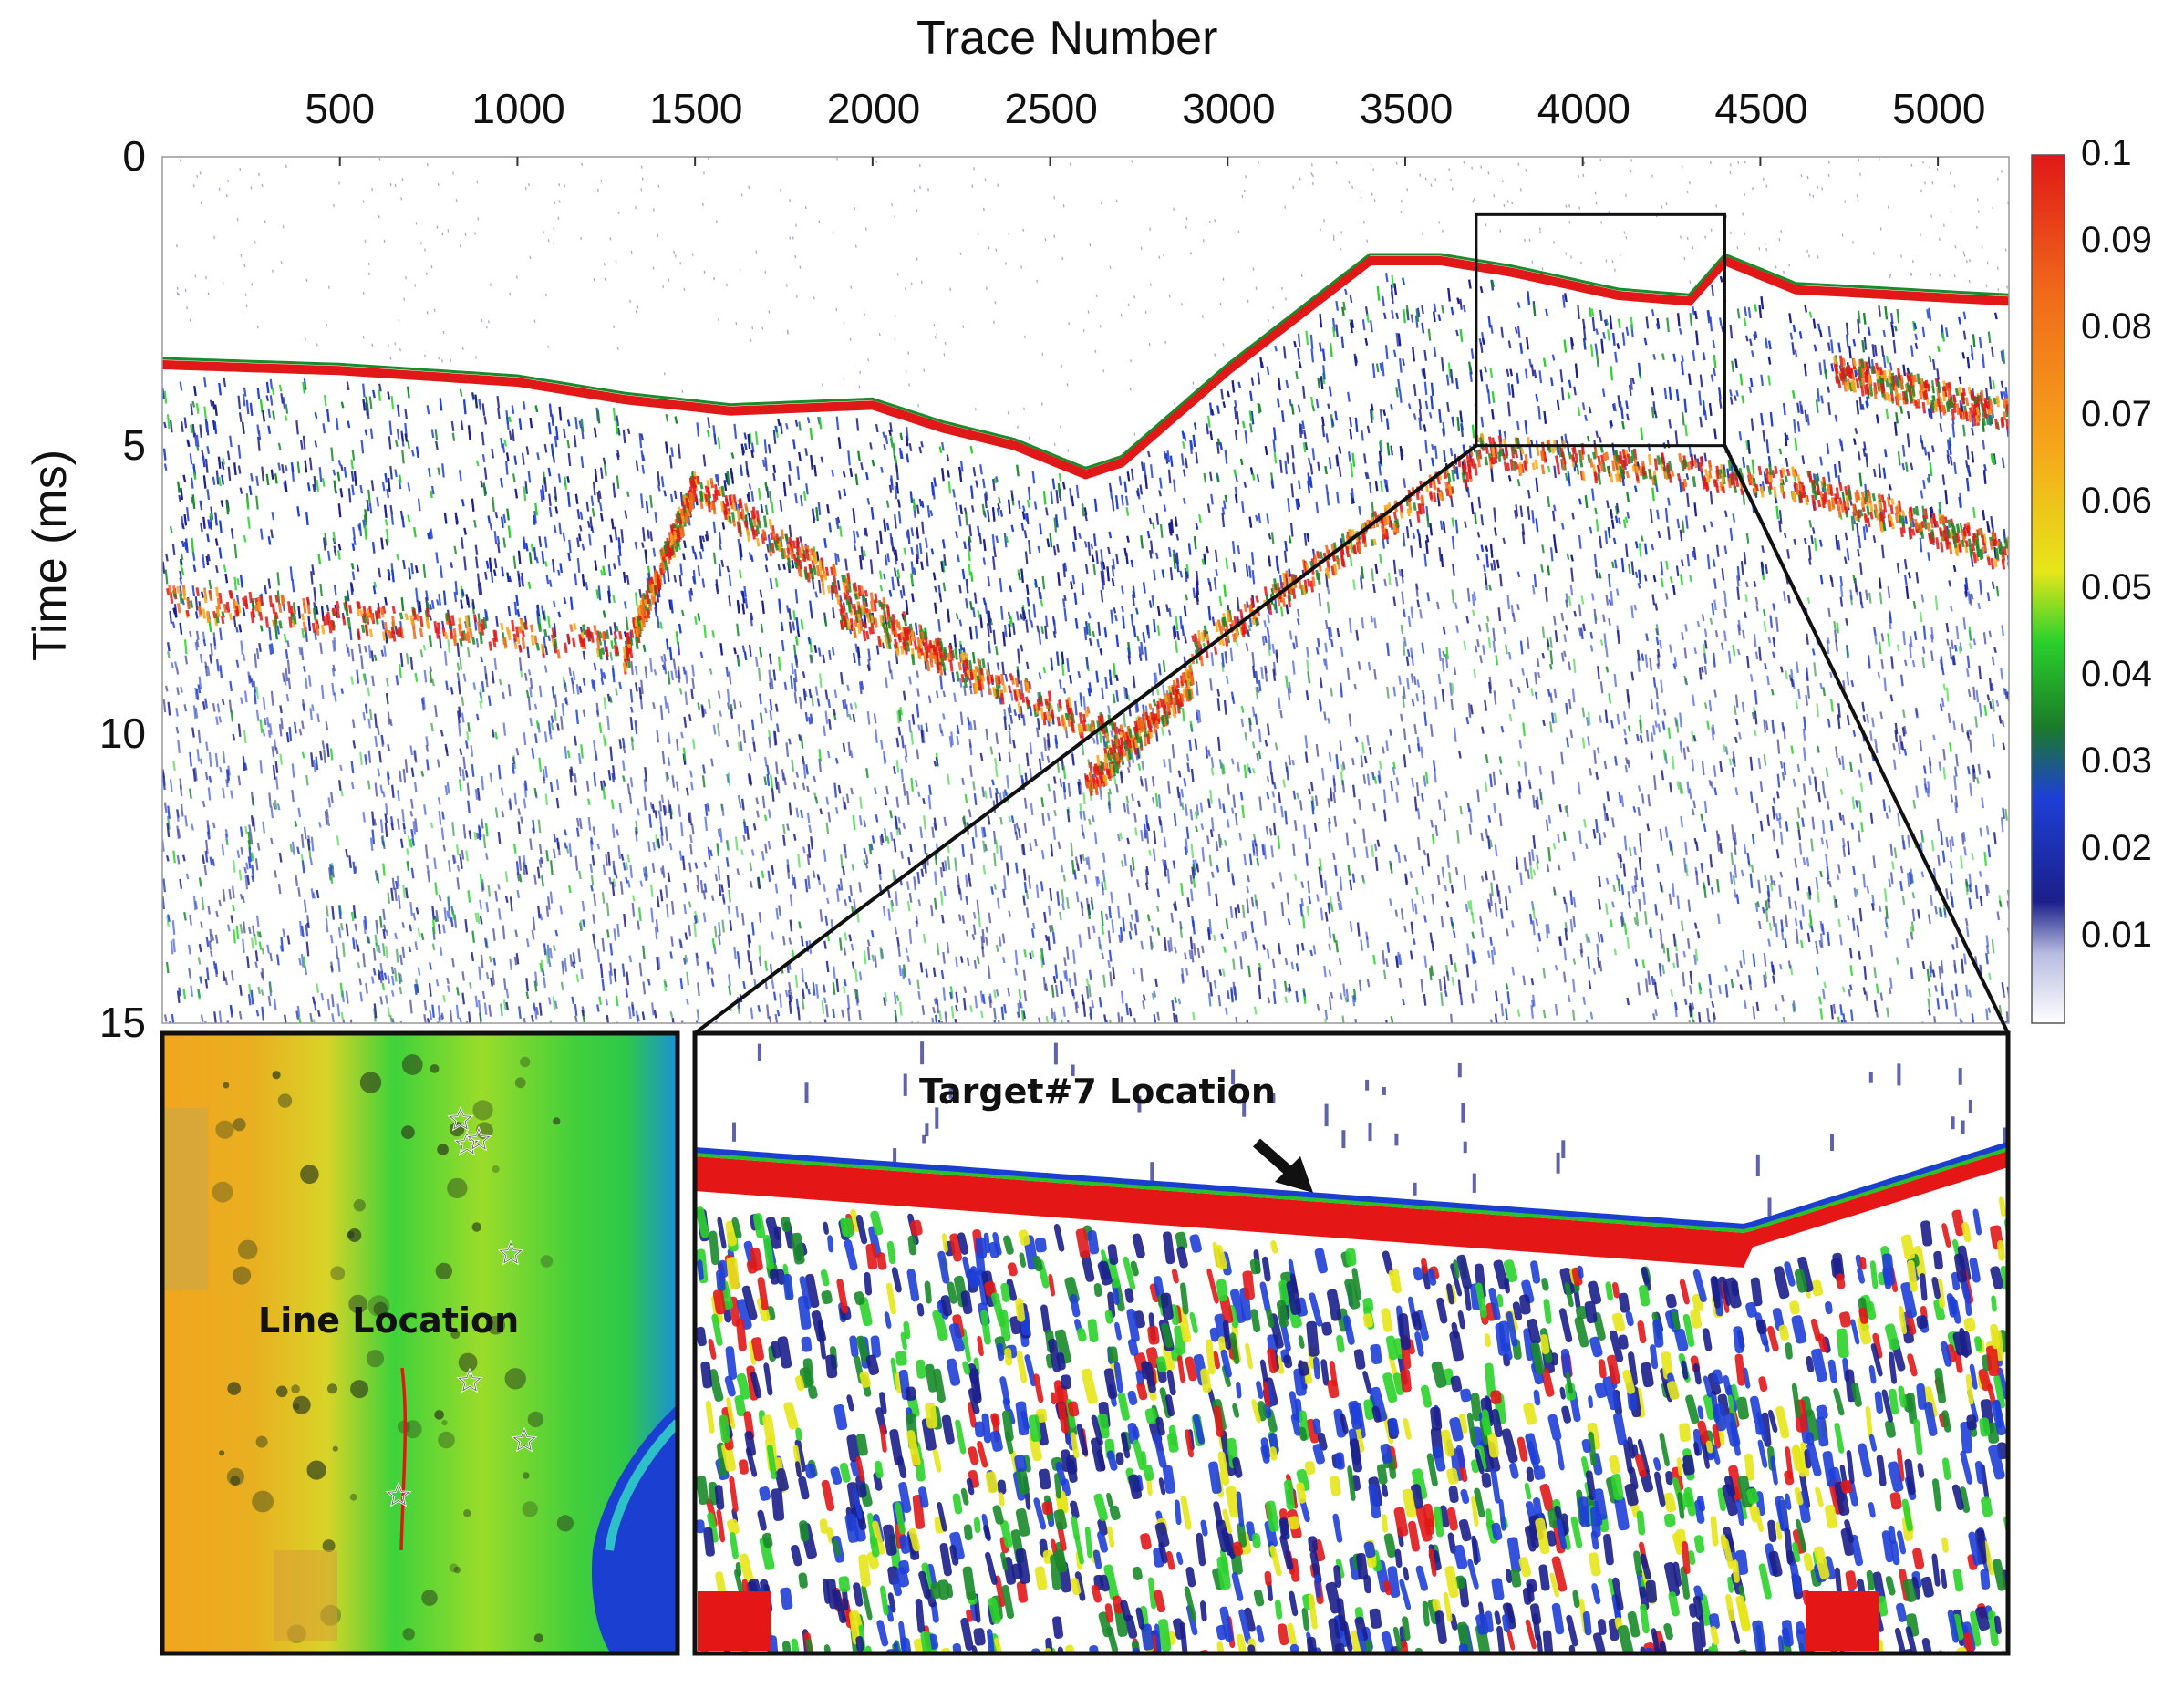 The image size is (2184, 1688). I want to click on seabed-reflector, so click(1085, 367).